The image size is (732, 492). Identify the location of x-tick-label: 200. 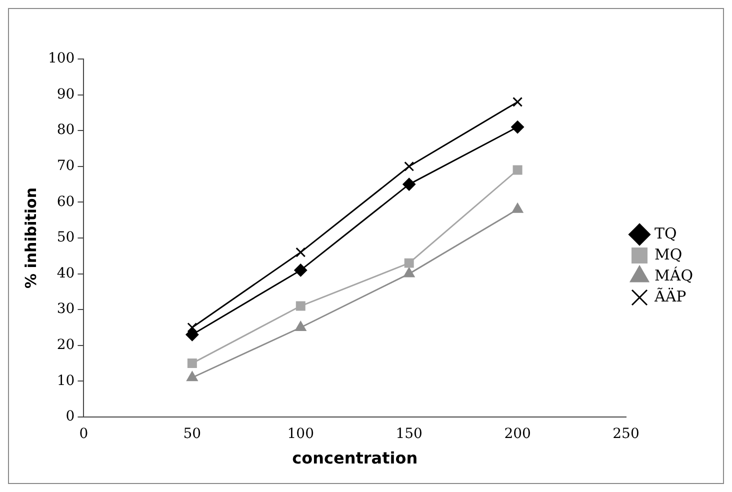
(517, 434).